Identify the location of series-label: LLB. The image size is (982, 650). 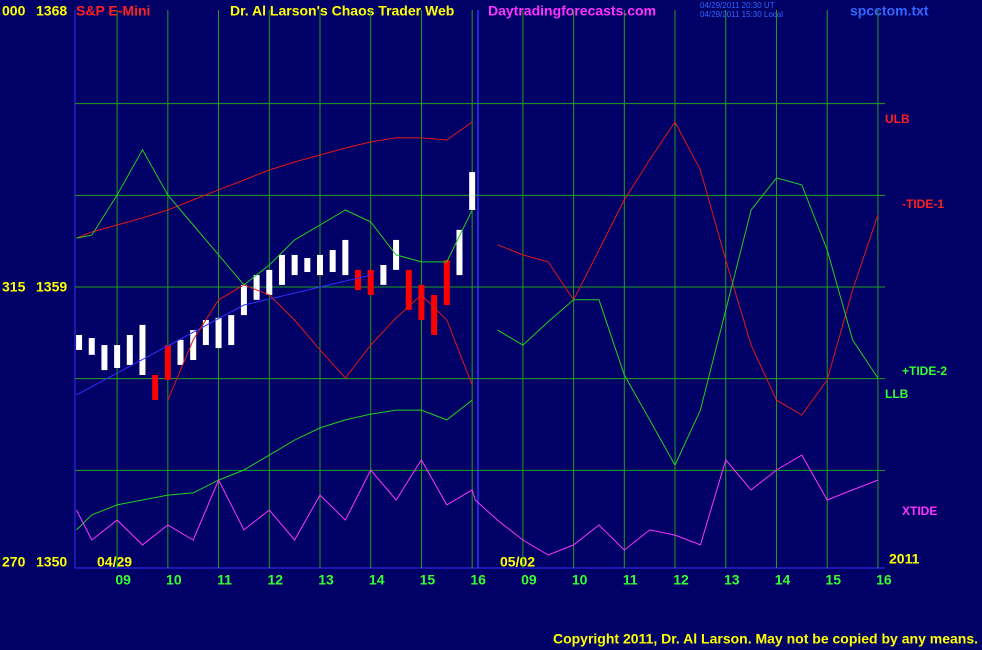
(897, 394).